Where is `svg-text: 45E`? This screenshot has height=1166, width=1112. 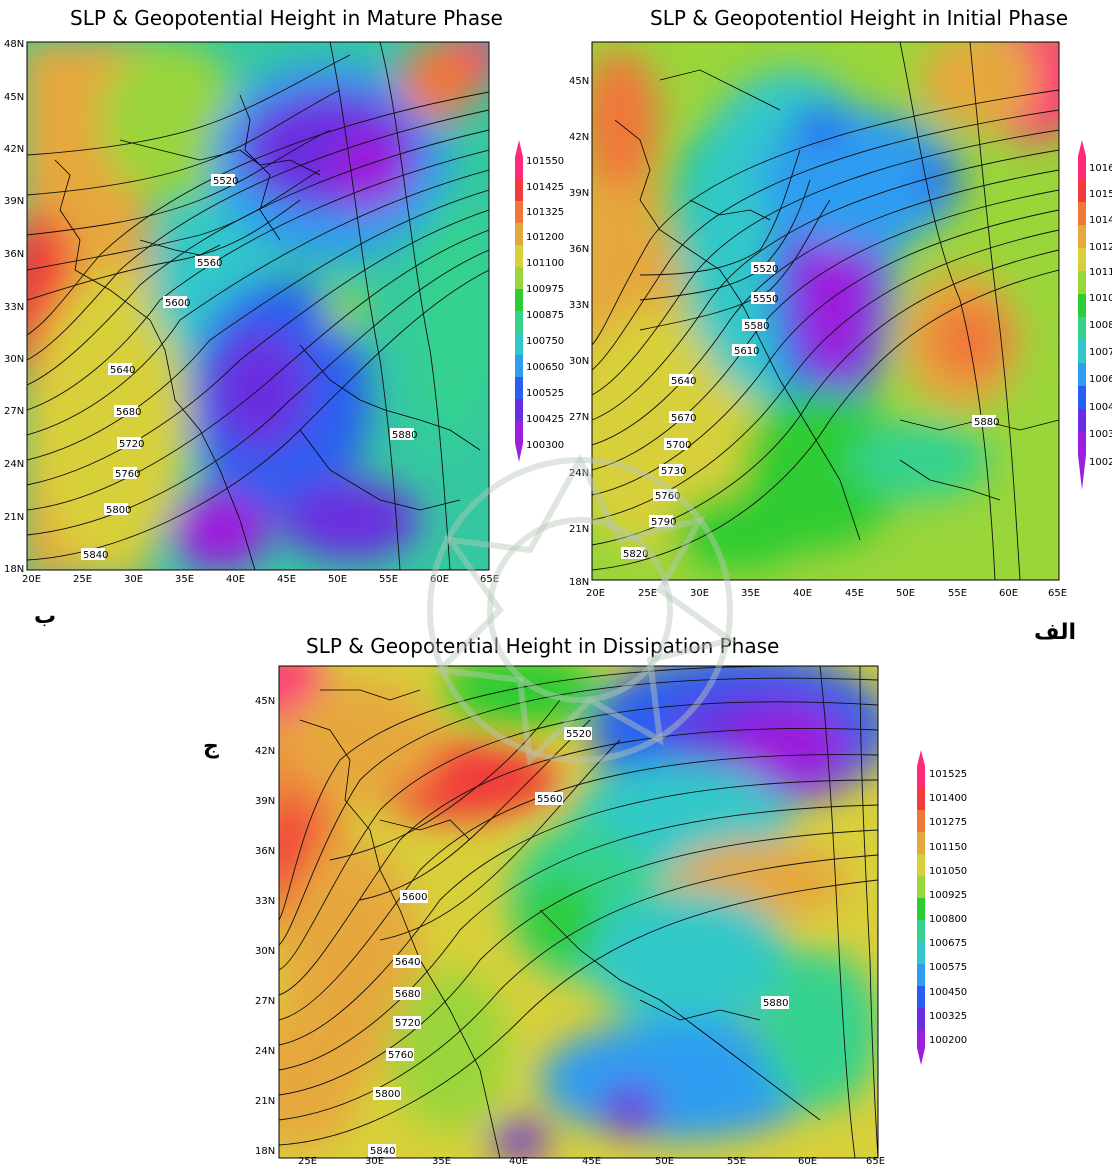
svg-text: 45E is located at coordinates (591, 1161).